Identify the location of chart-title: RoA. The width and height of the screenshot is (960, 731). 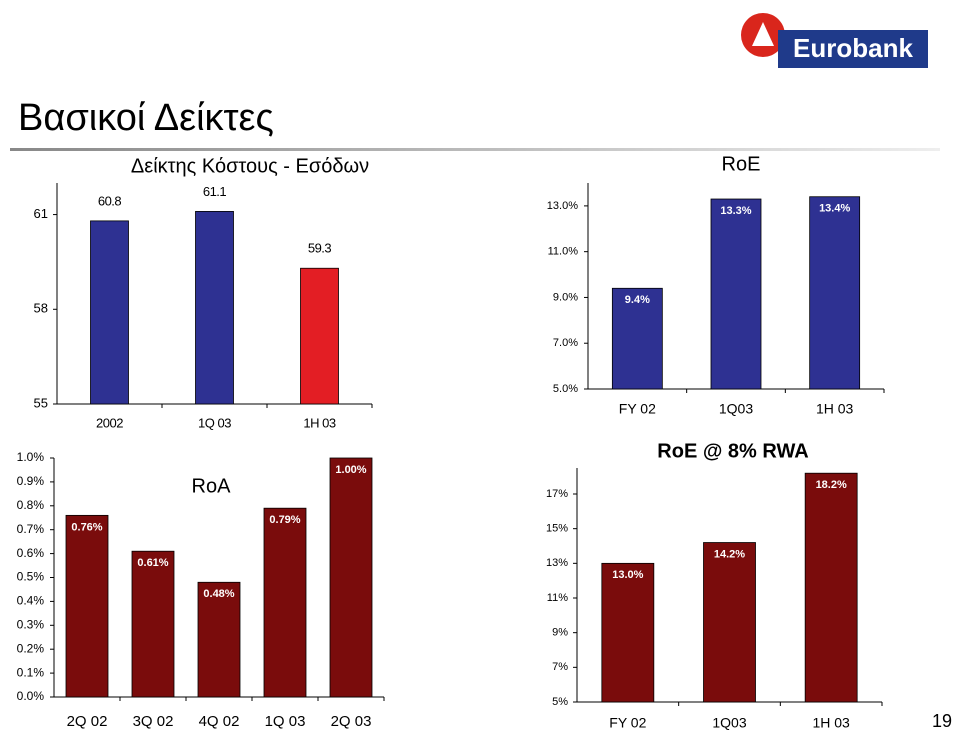
(212, 486).